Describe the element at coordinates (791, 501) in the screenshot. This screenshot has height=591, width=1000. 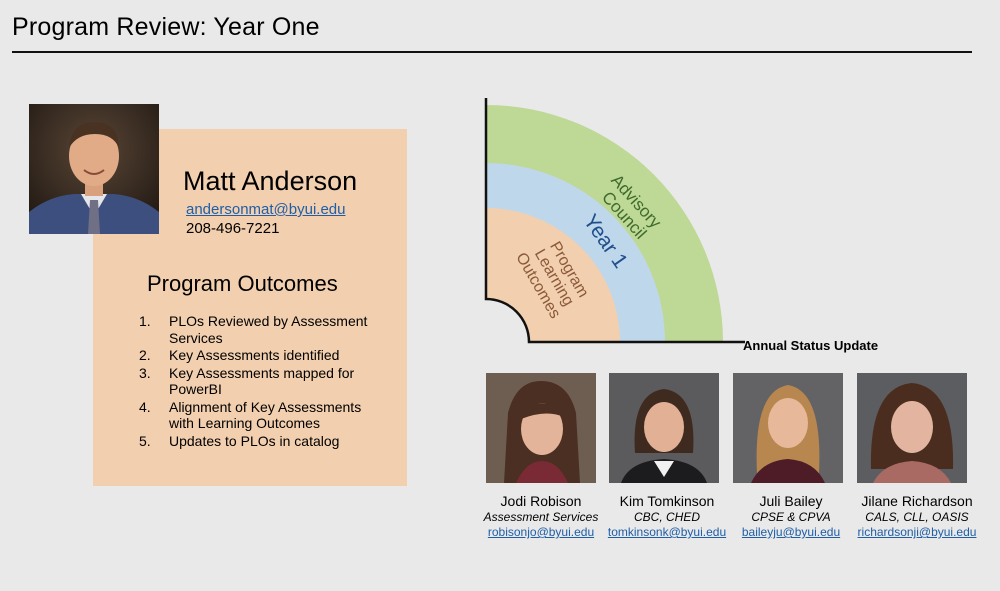
I see `member-name: Juli Bailey` at that location.